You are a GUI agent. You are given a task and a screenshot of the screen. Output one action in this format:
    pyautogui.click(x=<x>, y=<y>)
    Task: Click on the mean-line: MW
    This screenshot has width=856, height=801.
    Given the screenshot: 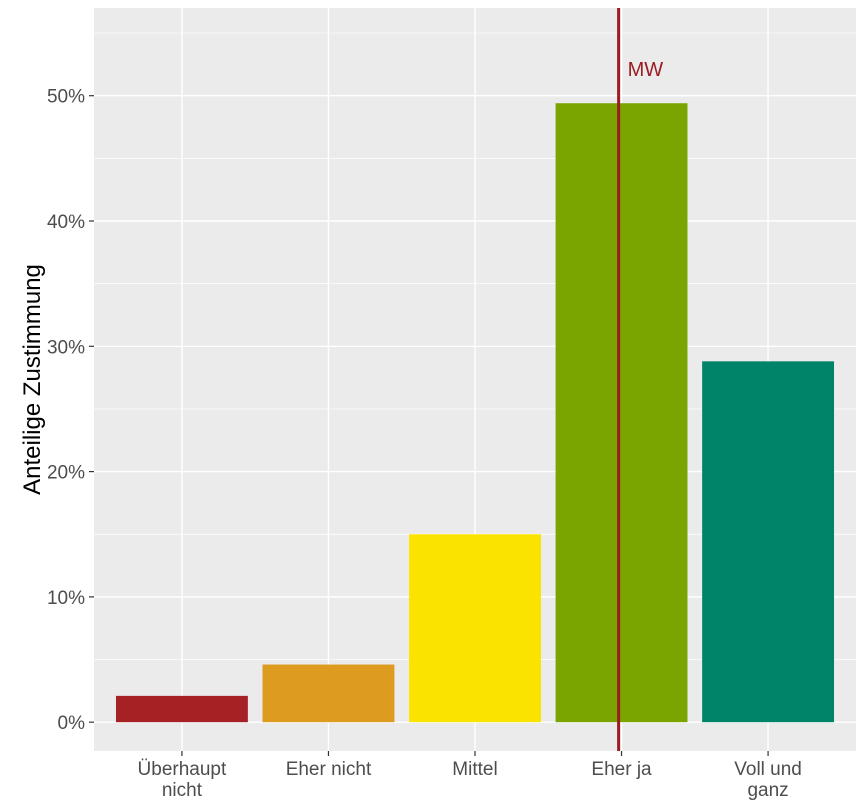 What is the action you would take?
    pyautogui.click(x=640, y=379)
    